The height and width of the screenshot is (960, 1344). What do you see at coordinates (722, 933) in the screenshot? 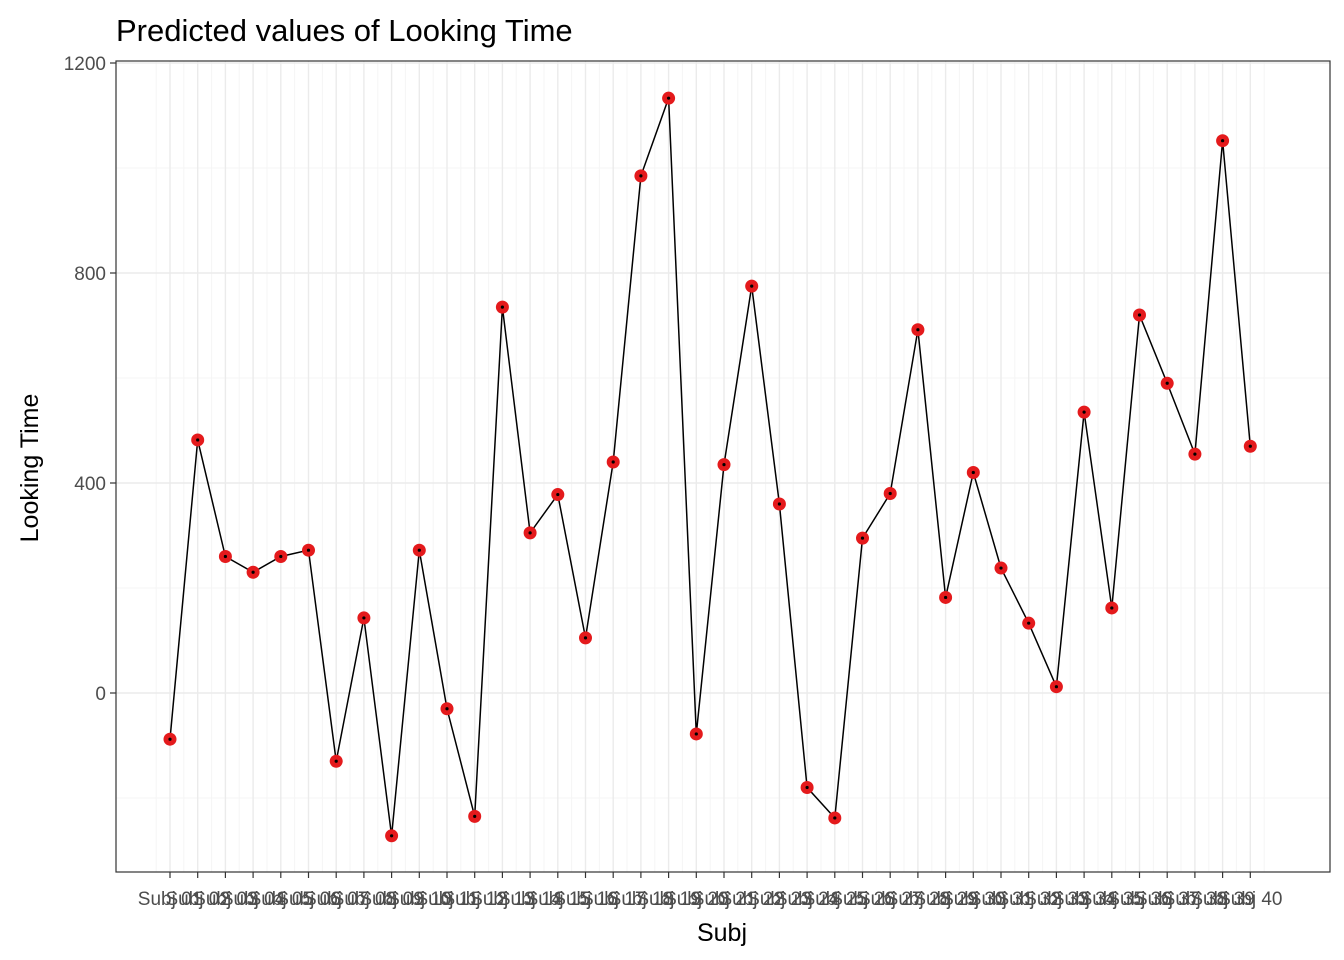
I see `x-axis-title: Subj` at bounding box center [722, 933].